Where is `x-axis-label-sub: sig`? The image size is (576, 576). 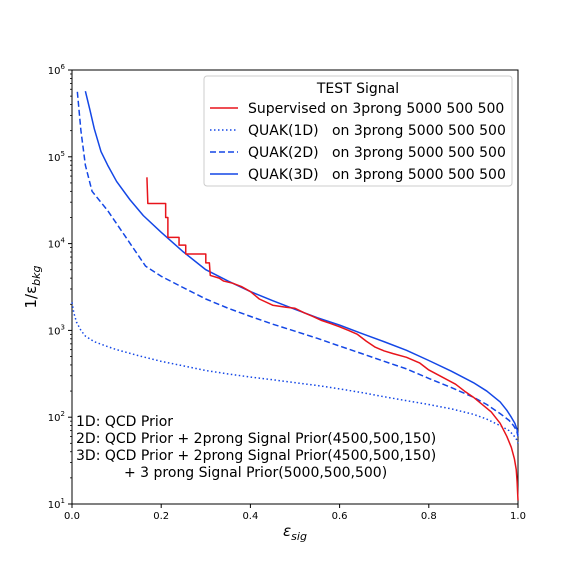
x-axis-label-sub: sig is located at coordinates (299, 536).